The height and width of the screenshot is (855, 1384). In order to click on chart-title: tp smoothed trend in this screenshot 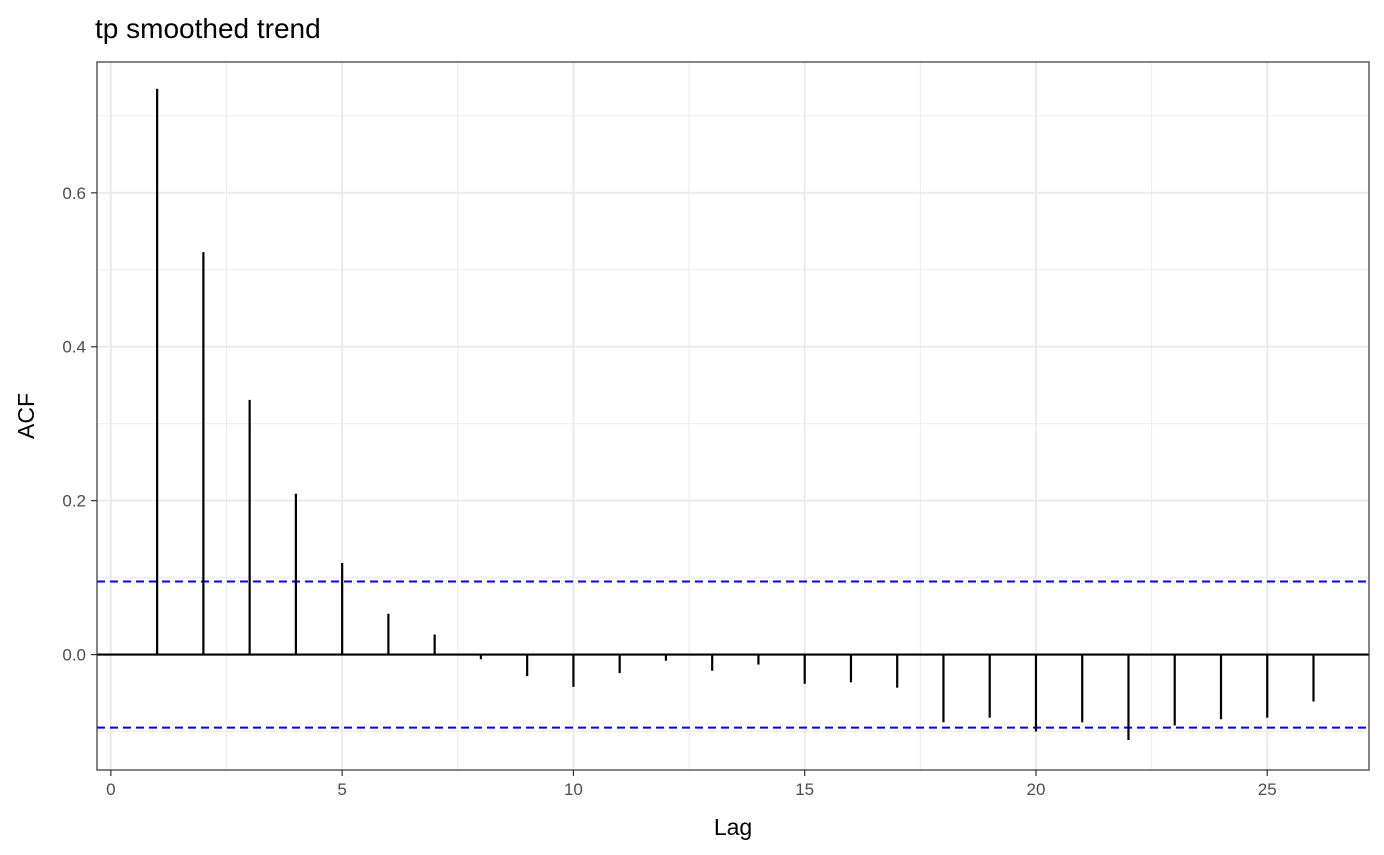, I will do `click(208, 28)`.